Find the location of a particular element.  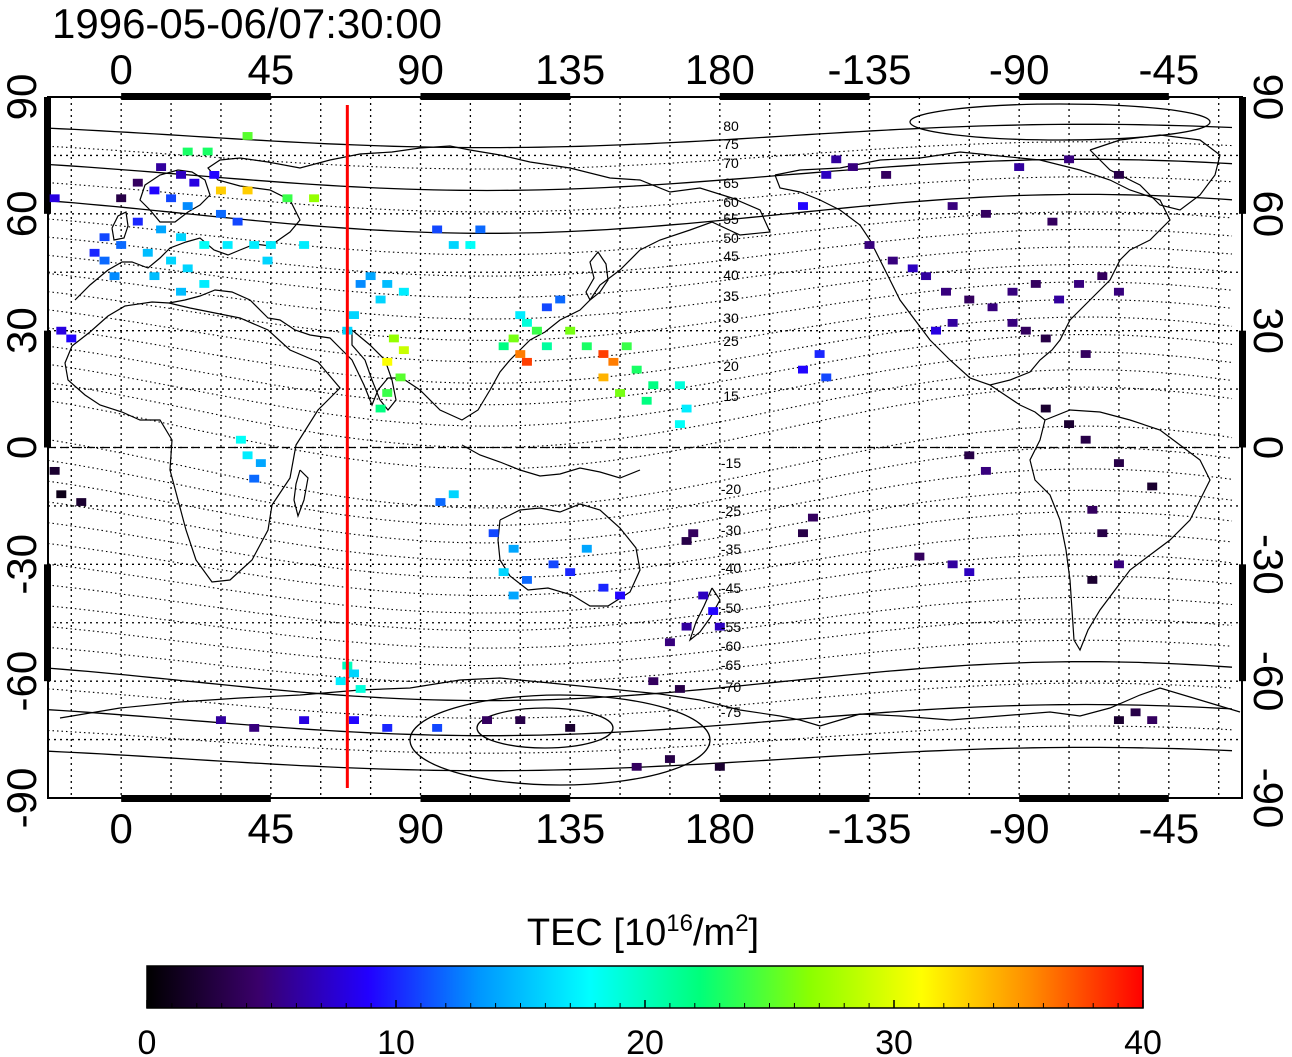

coast-uk is located at coordinates (120, 226).